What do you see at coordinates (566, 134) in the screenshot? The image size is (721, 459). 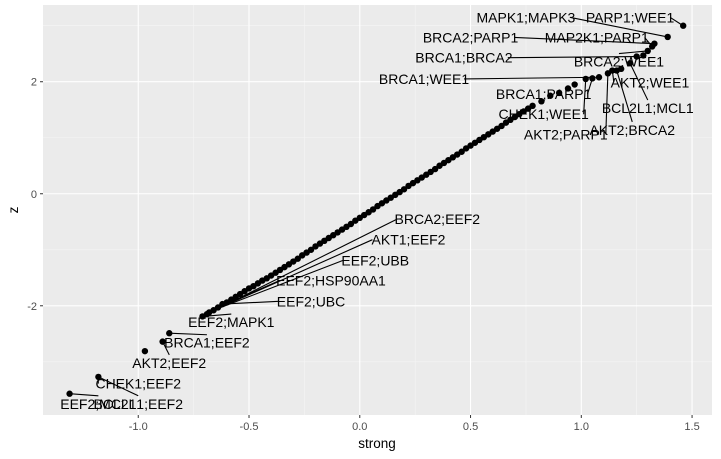 I see `point-label: AKT2;PARP1` at bounding box center [566, 134].